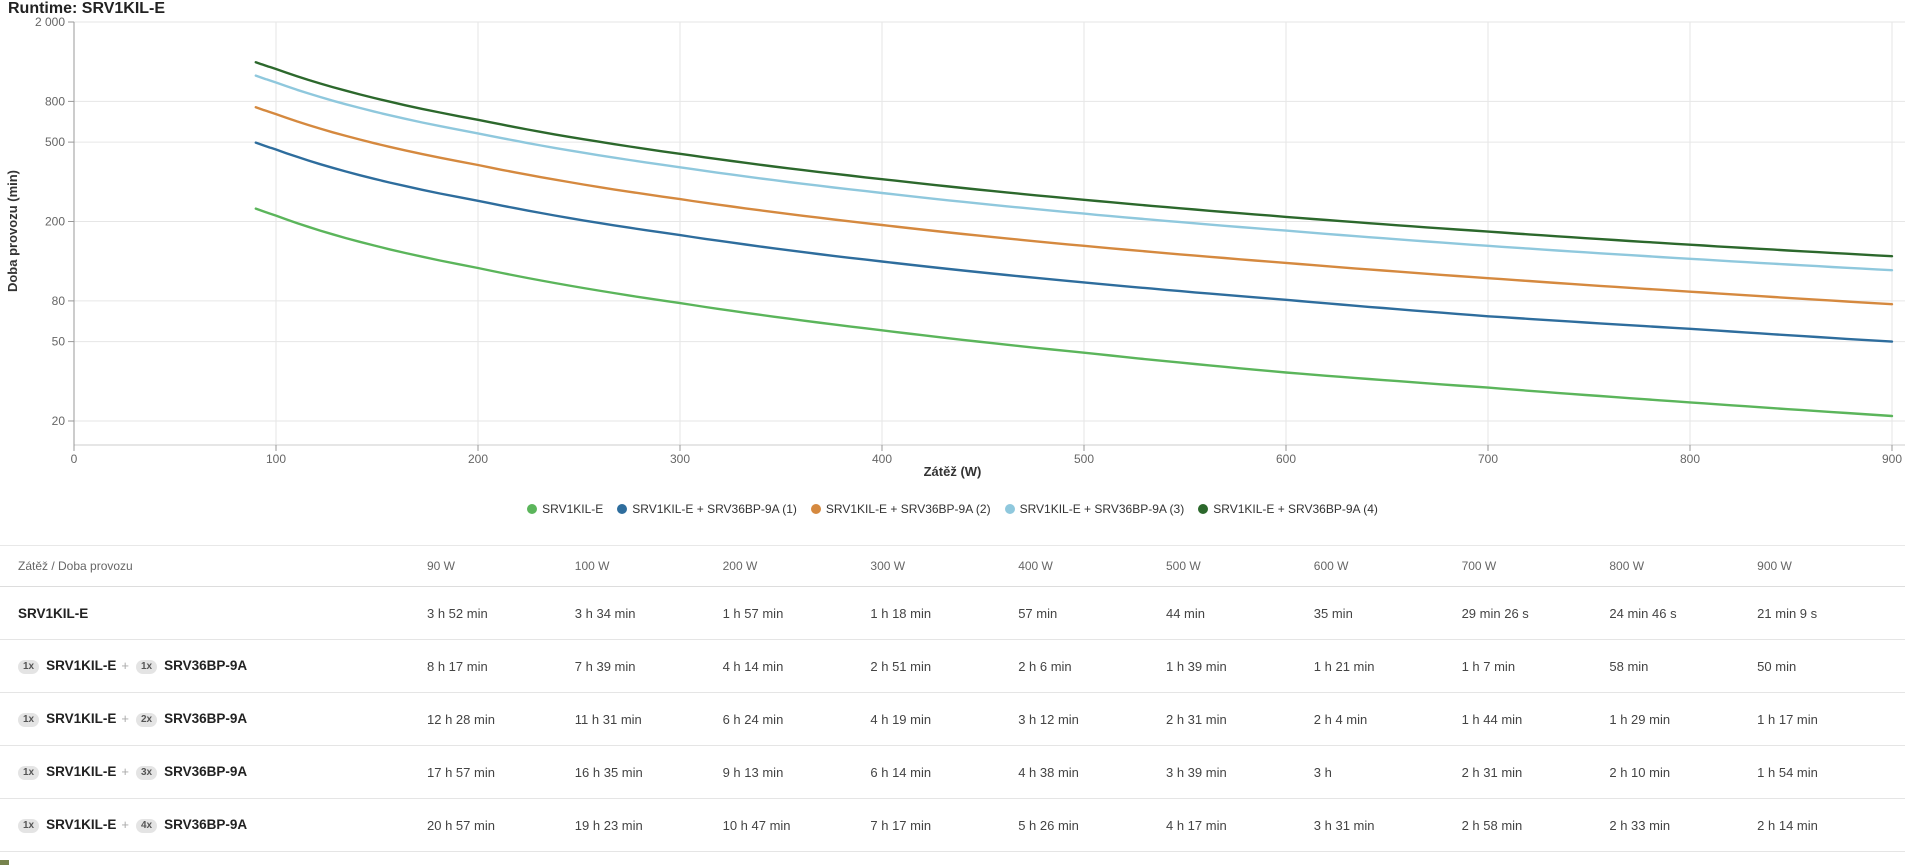 This screenshot has height=866, width=1905. Describe the element at coordinates (944, 613) in the screenshot. I see `runtime-value-cell: 1 h 18 min` at that location.